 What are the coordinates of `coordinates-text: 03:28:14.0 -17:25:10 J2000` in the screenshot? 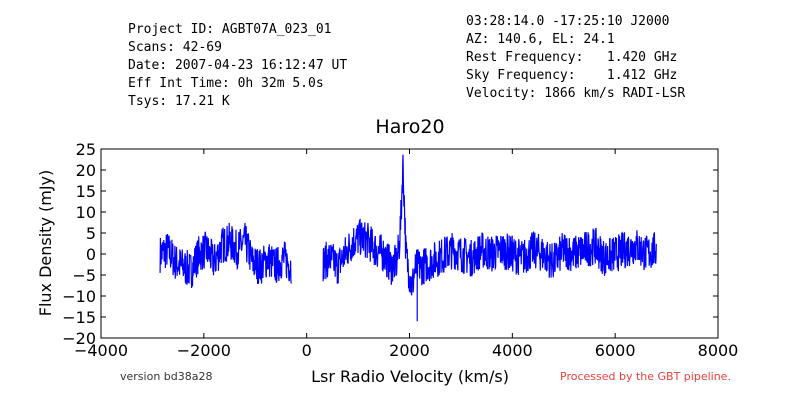 It's located at (568, 21).